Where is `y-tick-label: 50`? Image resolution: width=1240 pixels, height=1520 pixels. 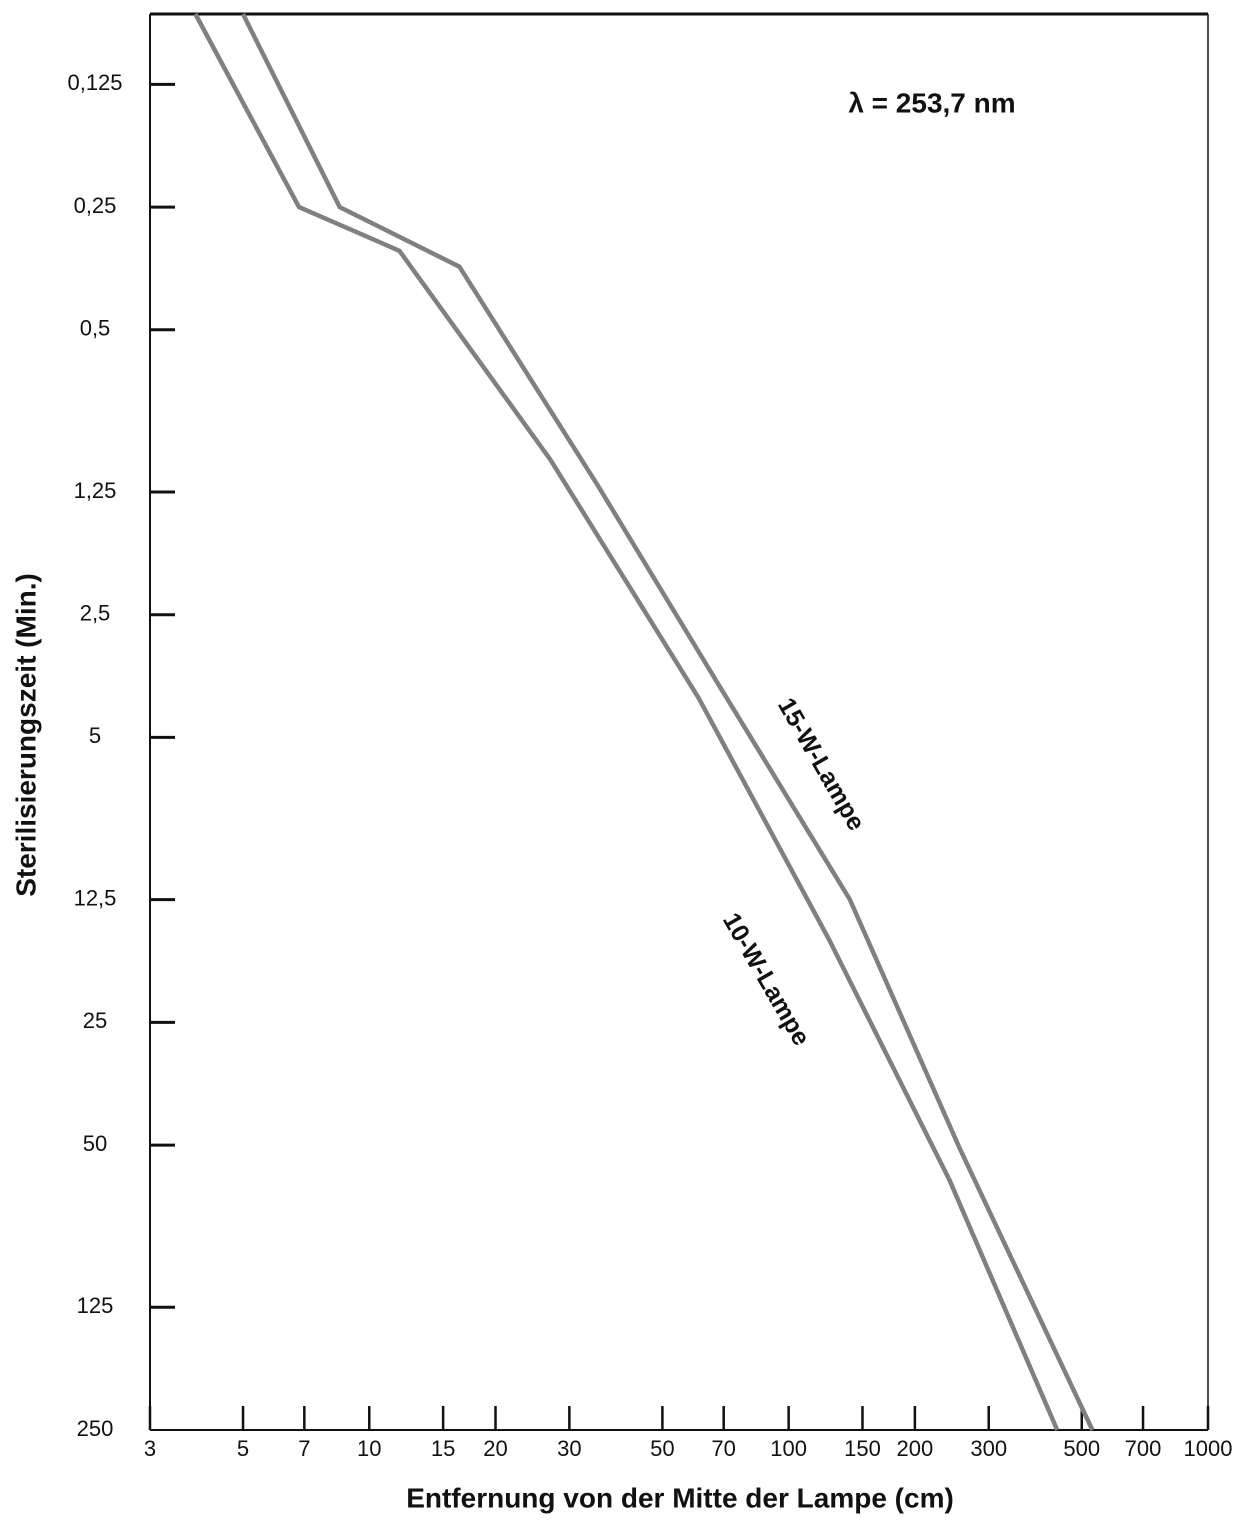
y-tick-label: 50 is located at coordinates (95, 1143).